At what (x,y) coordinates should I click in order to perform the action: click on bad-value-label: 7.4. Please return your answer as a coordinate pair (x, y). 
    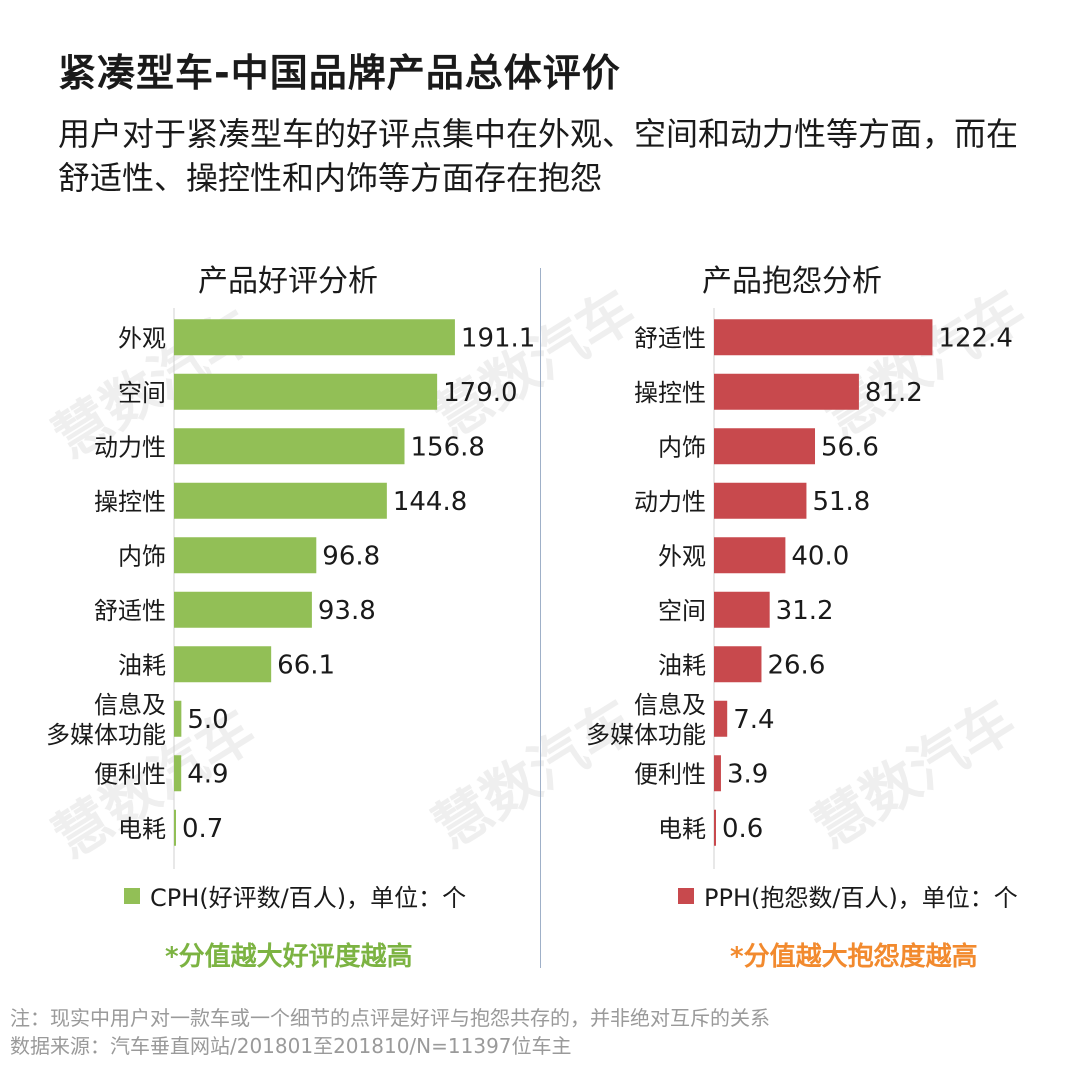
    Looking at the image, I should click on (753, 720).